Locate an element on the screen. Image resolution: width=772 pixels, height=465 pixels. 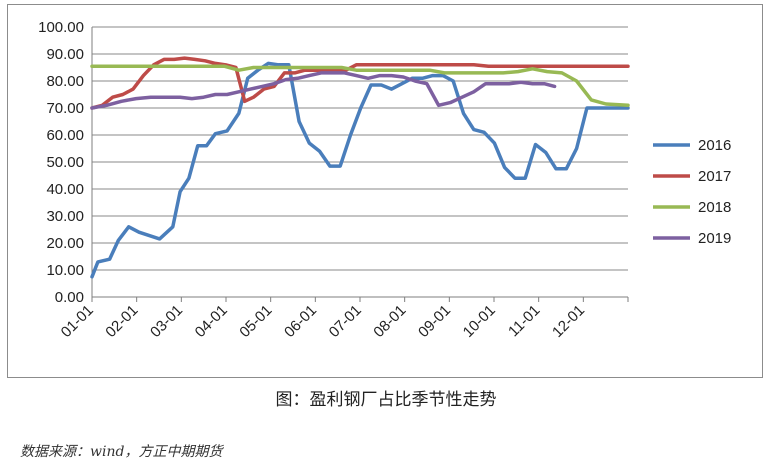
series-line-2018 is located at coordinates (360, 86).